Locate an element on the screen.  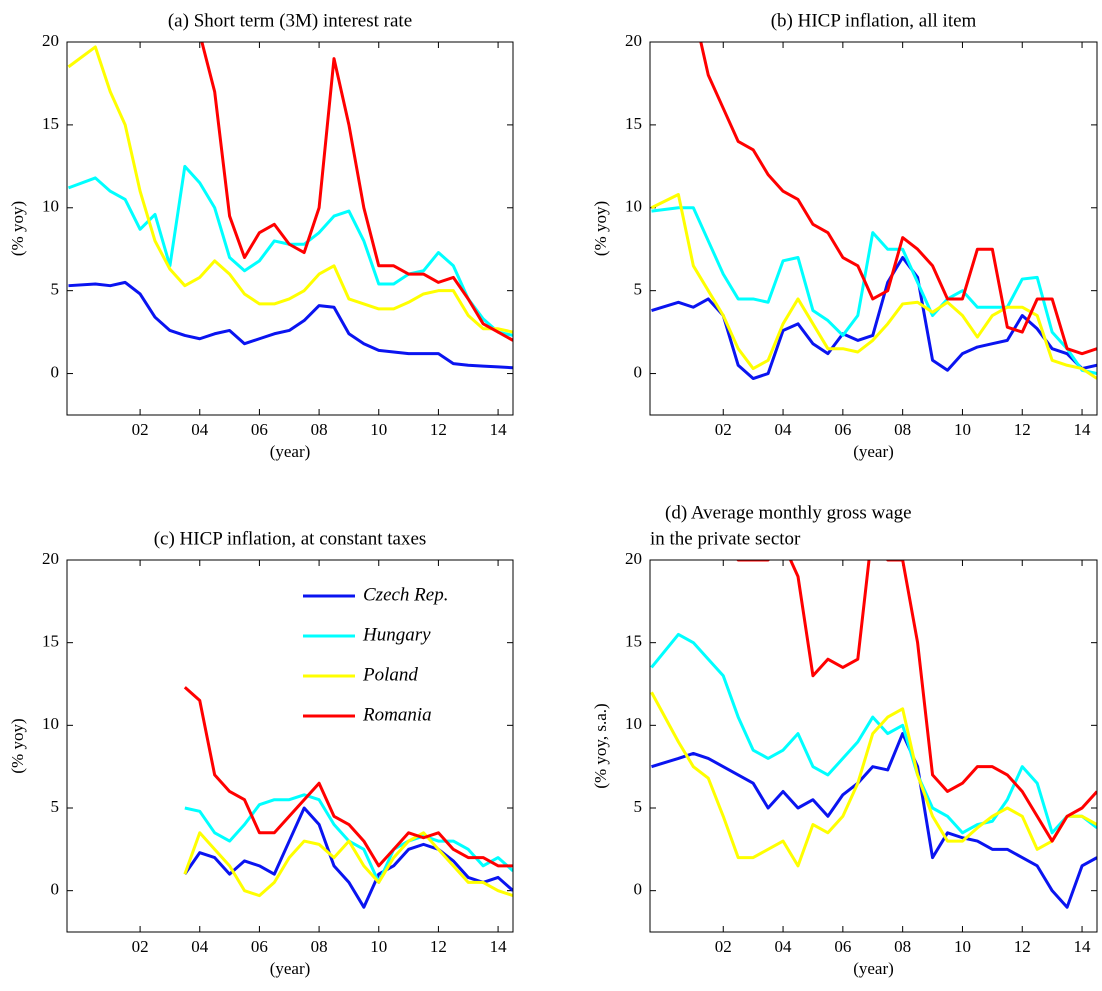
chart-title: (c) HICP inflation, at constant taxes is located at coordinates (290, 538).